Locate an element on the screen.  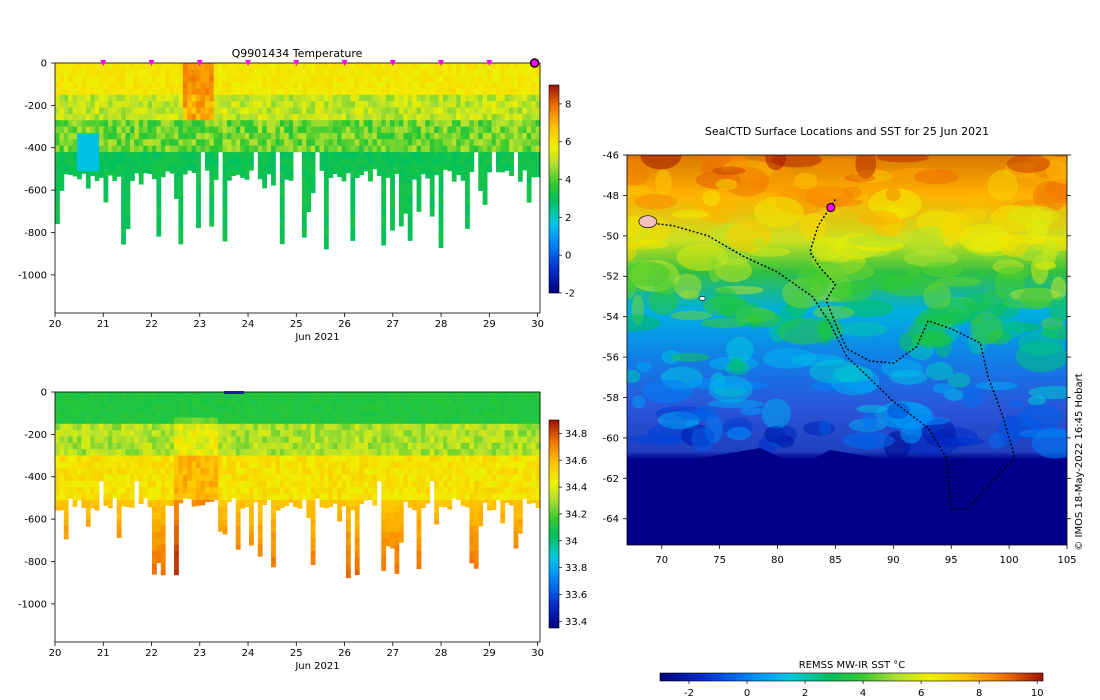
sst-colorbar-tick-label: 4 is located at coordinates (863, 693).